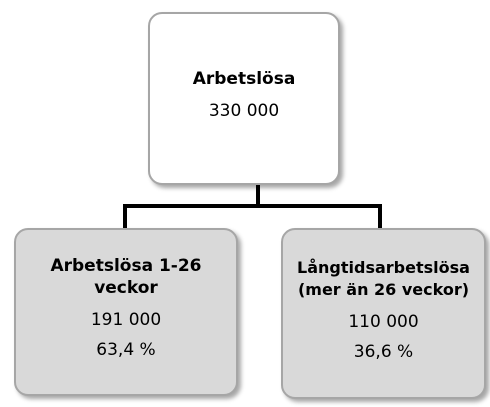 This screenshot has height=407, width=490. I want to click on node-label: Långtidsarbetslösa (mer än 26 veckor), so click(383, 278).